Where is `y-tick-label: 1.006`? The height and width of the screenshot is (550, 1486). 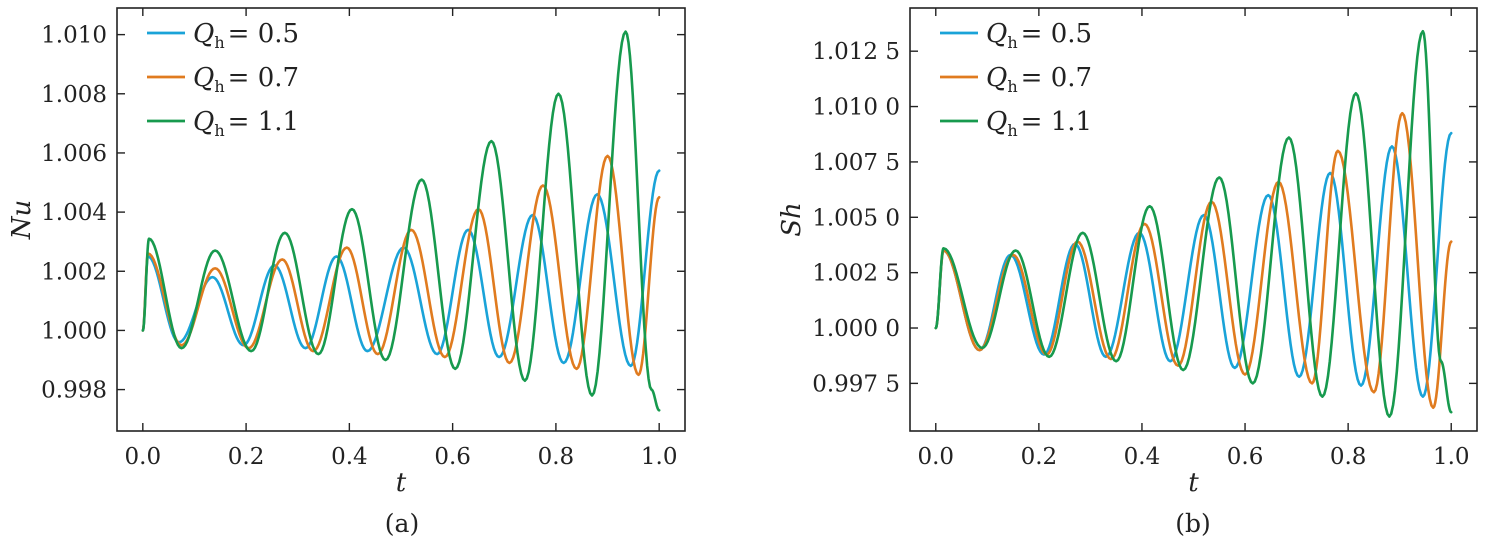 y-tick-label: 1.006 is located at coordinates (74, 154).